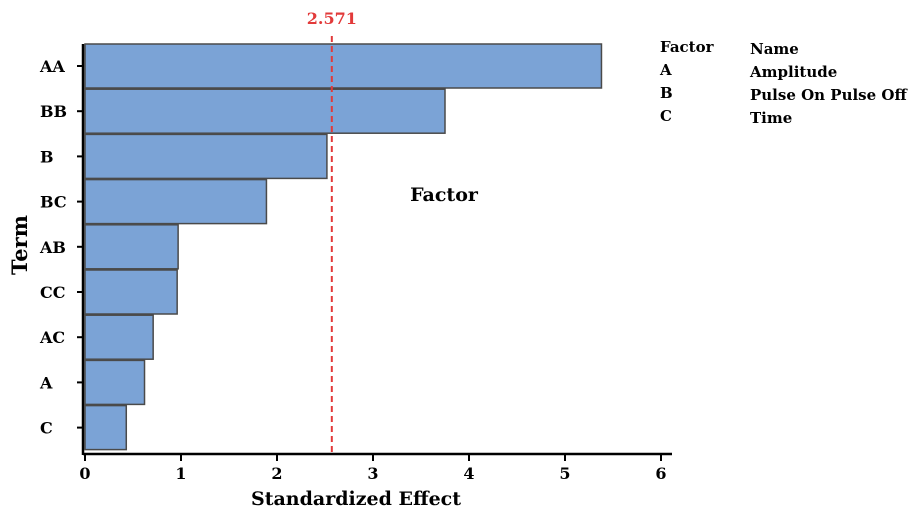 The image size is (924, 516). I want to click on y-tick-label-aa: AA, so click(52, 66).